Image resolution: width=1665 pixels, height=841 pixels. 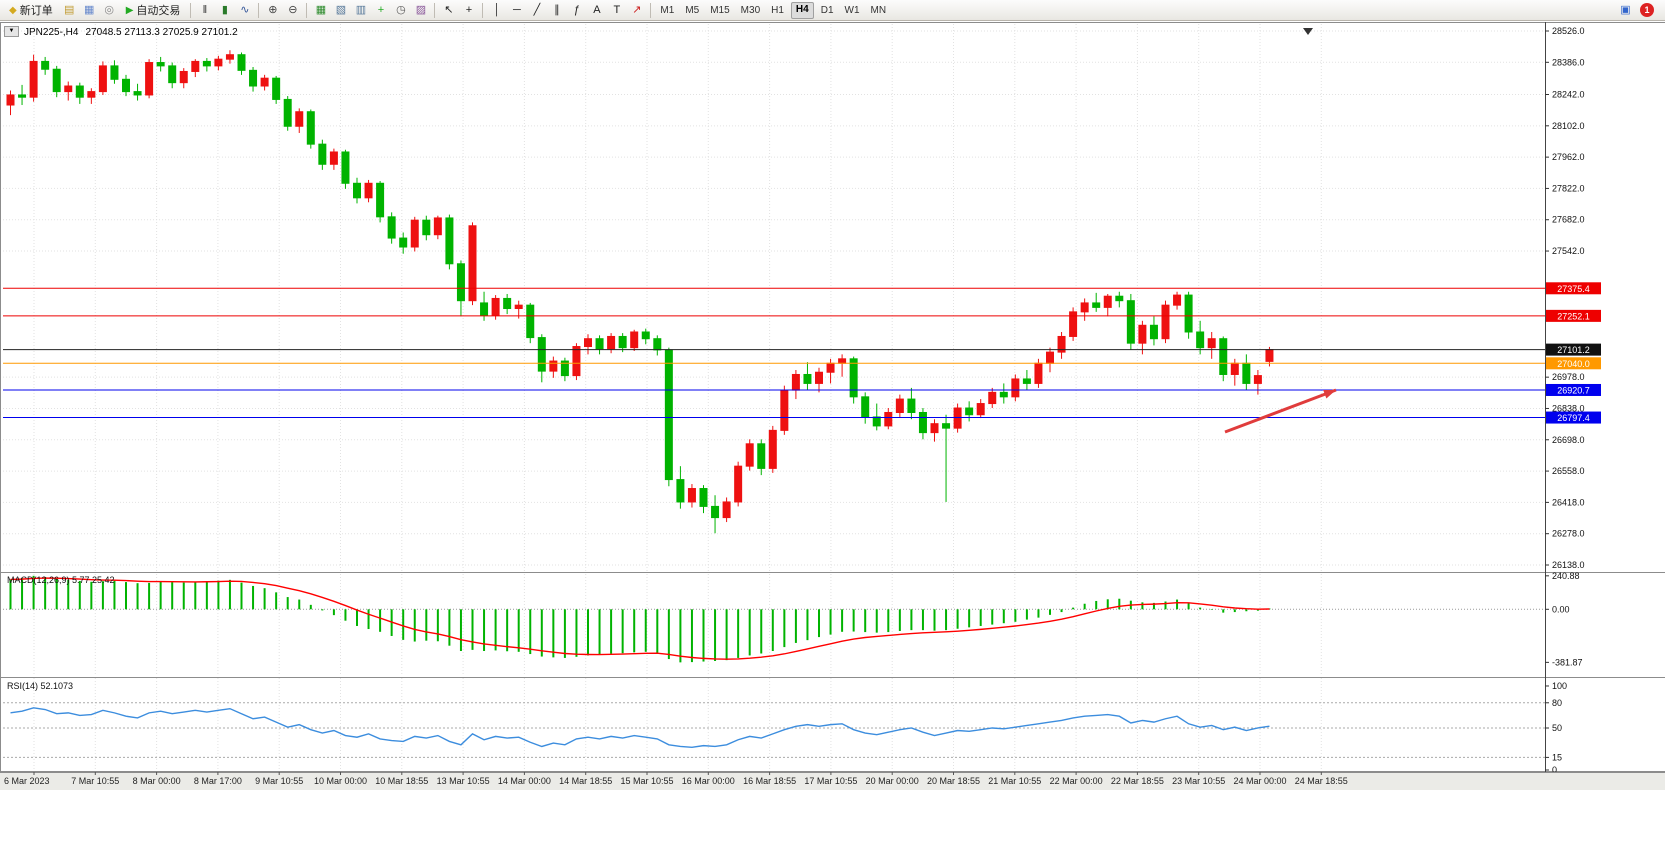 I want to click on candlestick-chart-icon: ▮, so click(x=224, y=9).